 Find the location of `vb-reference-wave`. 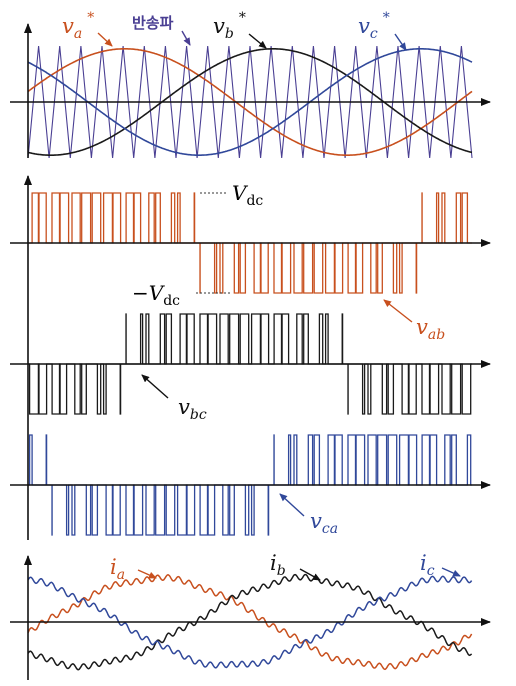

vb-reference-wave is located at coordinates (250, 102).